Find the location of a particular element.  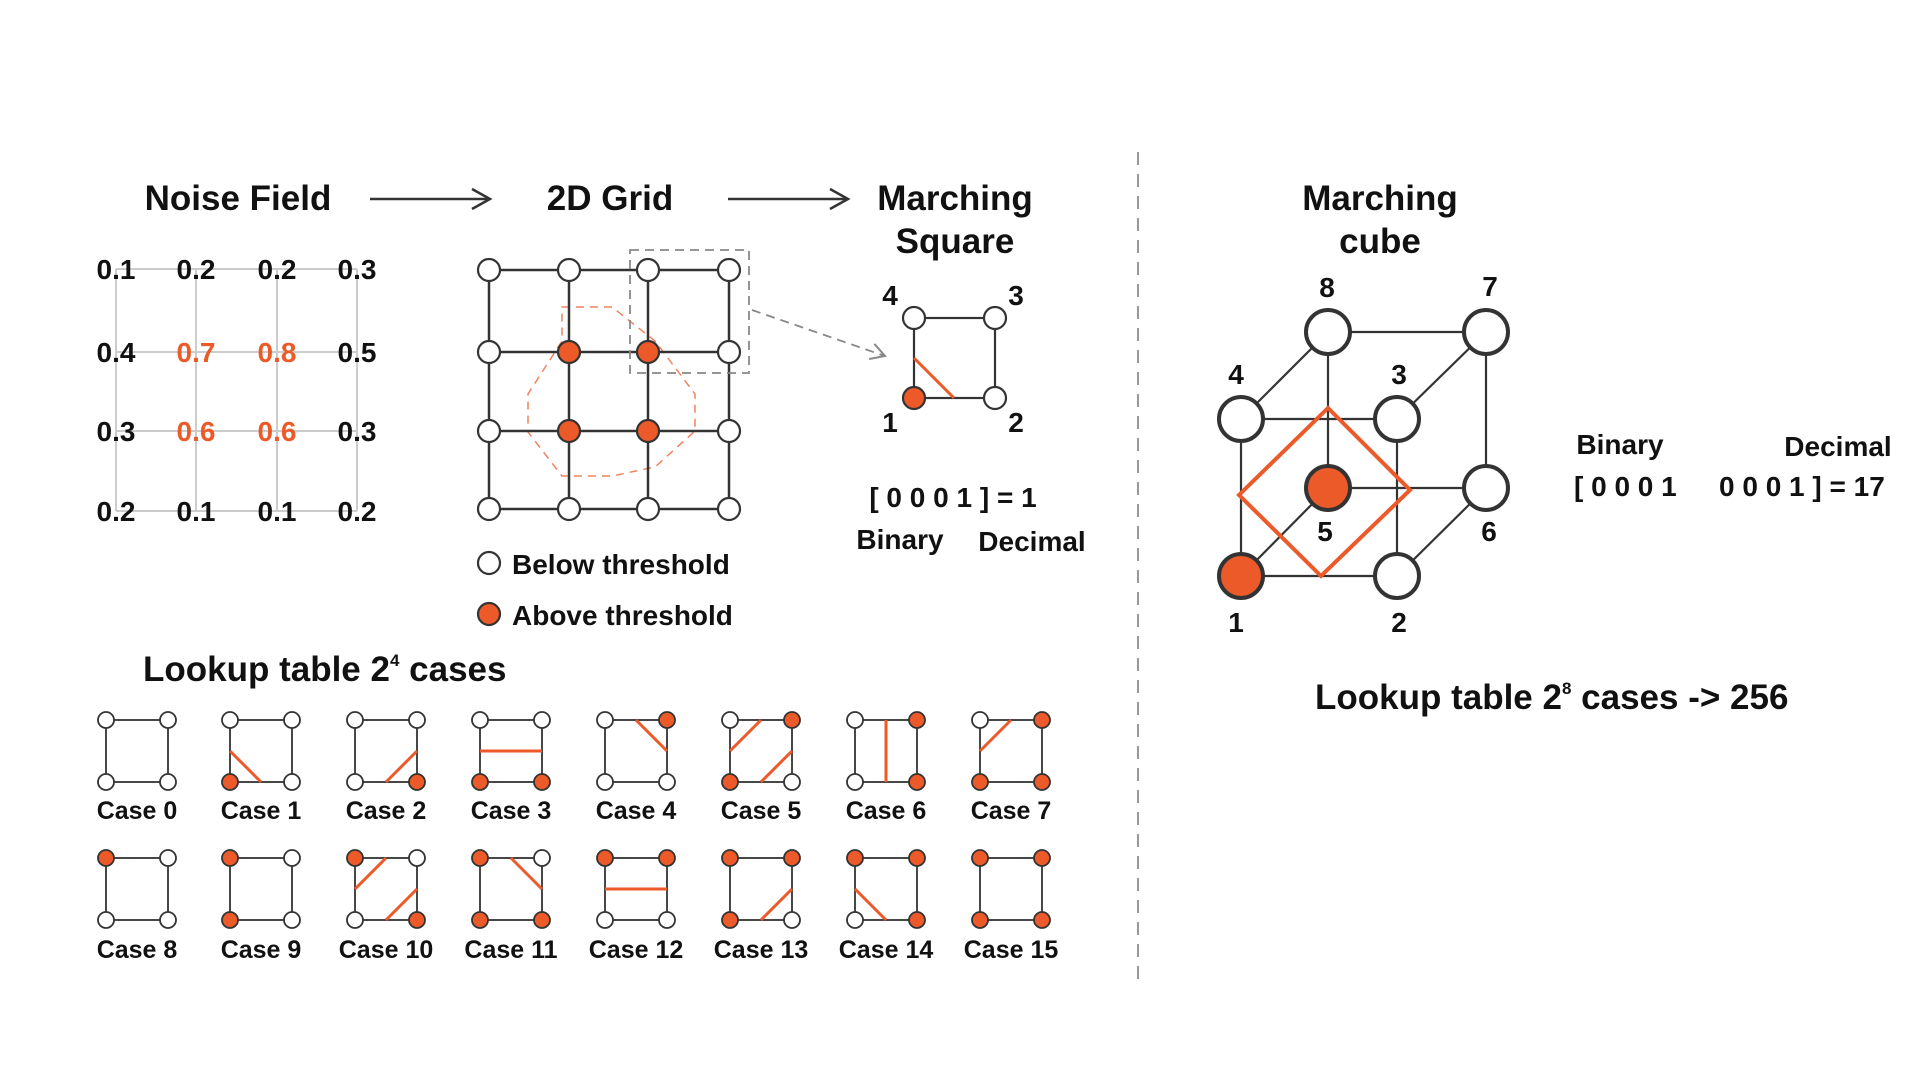

cube-label-1: 1 is located at coordinates (1236, 622).